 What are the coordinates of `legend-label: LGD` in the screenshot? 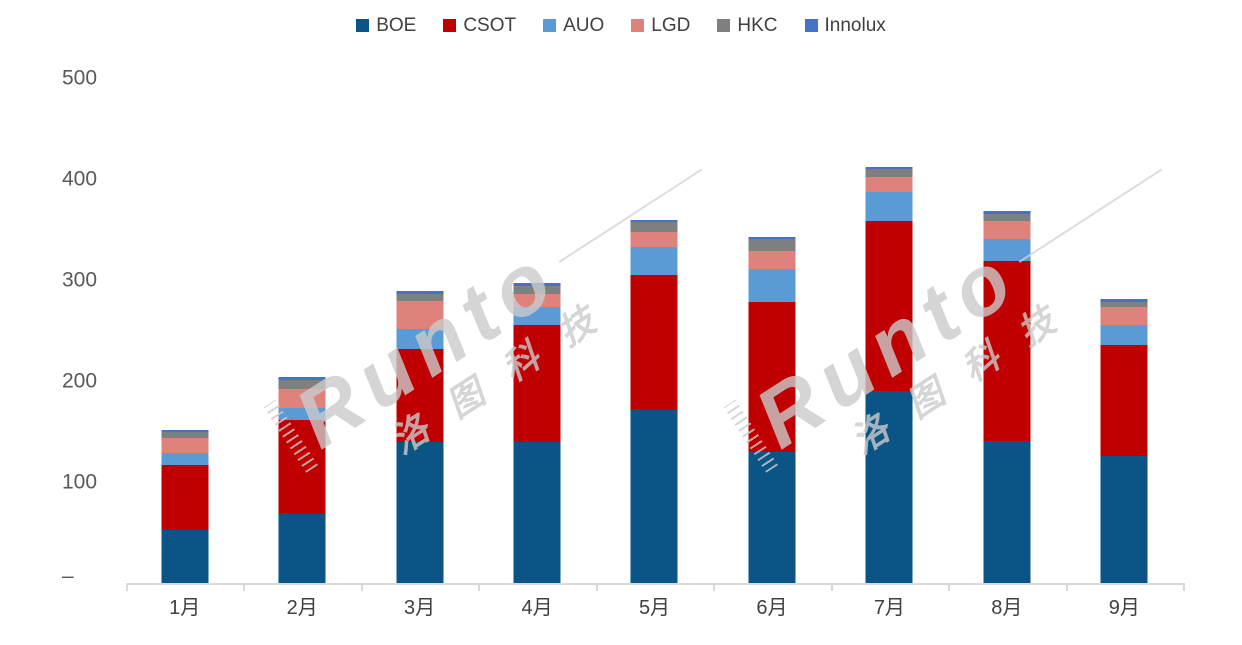 It's located at (671, 25).